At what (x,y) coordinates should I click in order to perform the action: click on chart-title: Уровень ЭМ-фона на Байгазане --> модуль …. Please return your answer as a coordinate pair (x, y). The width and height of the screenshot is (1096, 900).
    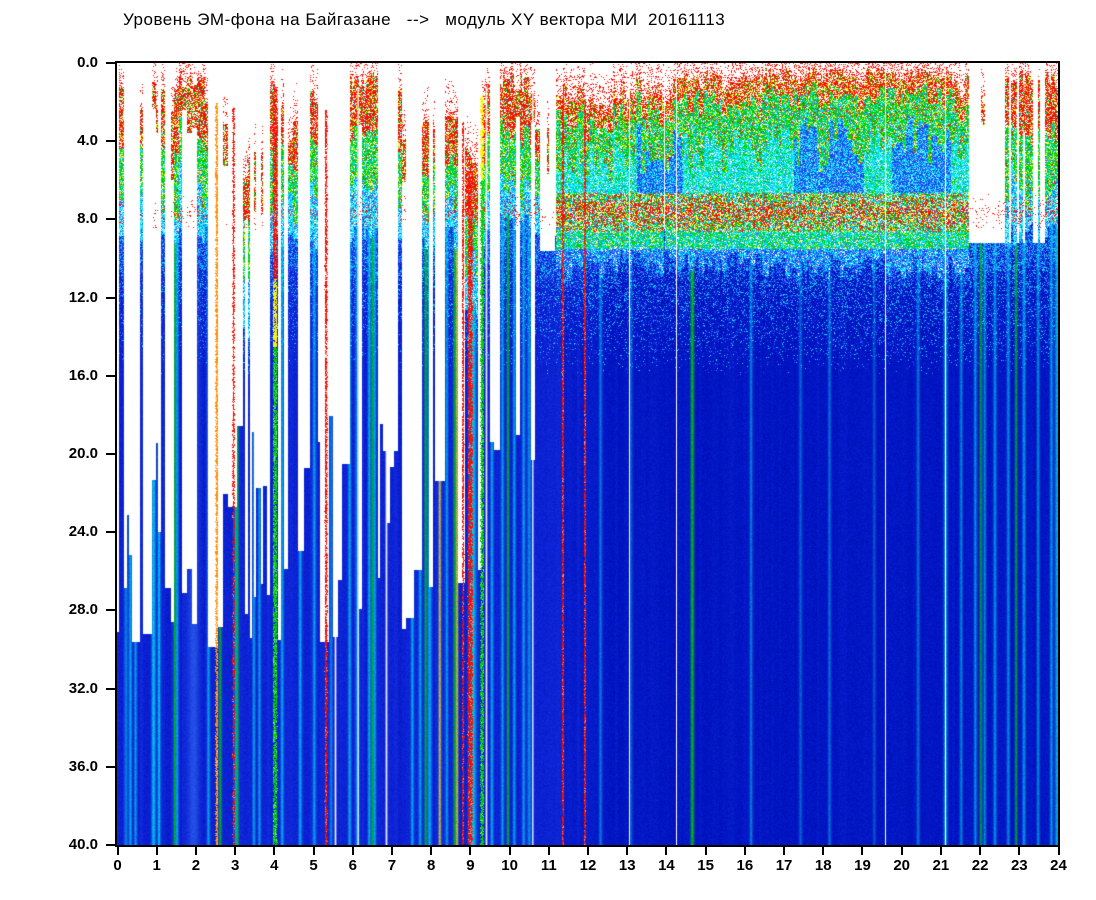
    Looking at the image, I should click on (424, 19).